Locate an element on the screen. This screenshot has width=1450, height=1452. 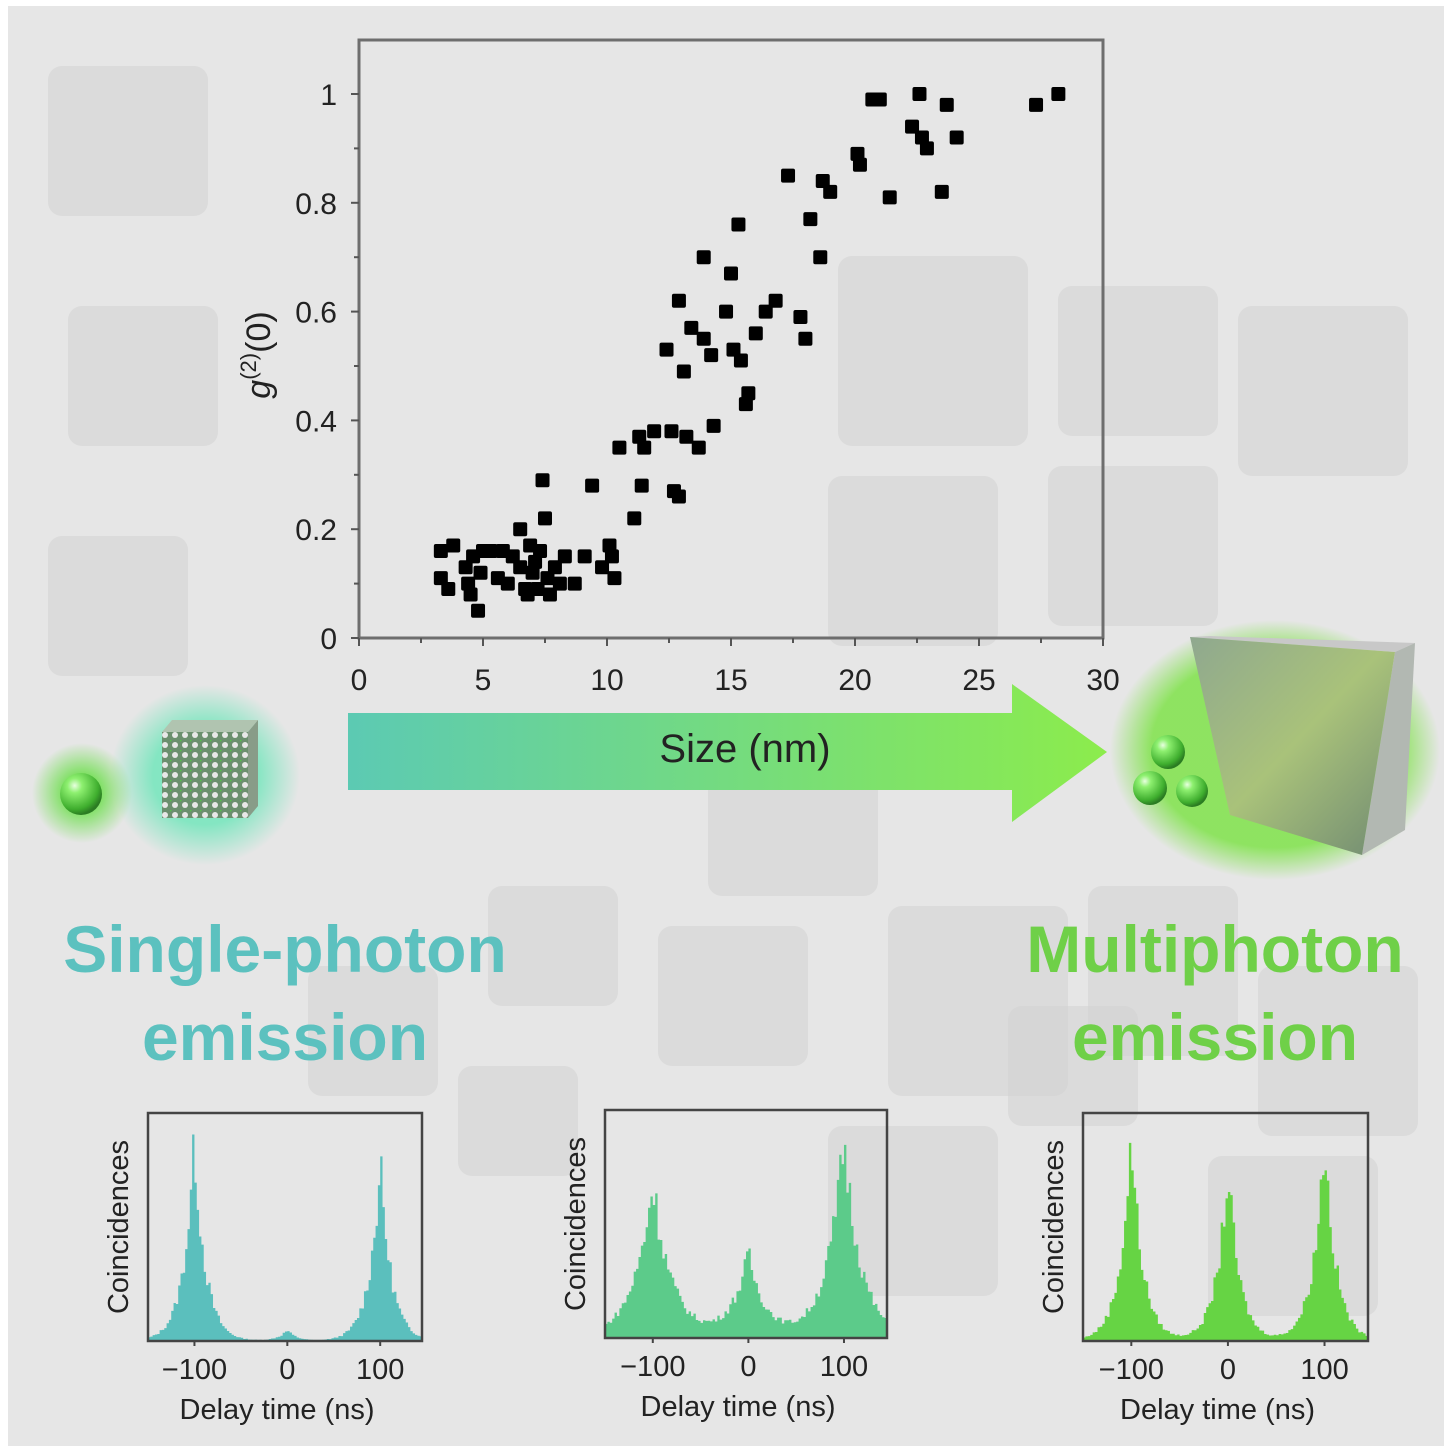
large-nanocrystal-illustration is located at coordinates (1275, 750).